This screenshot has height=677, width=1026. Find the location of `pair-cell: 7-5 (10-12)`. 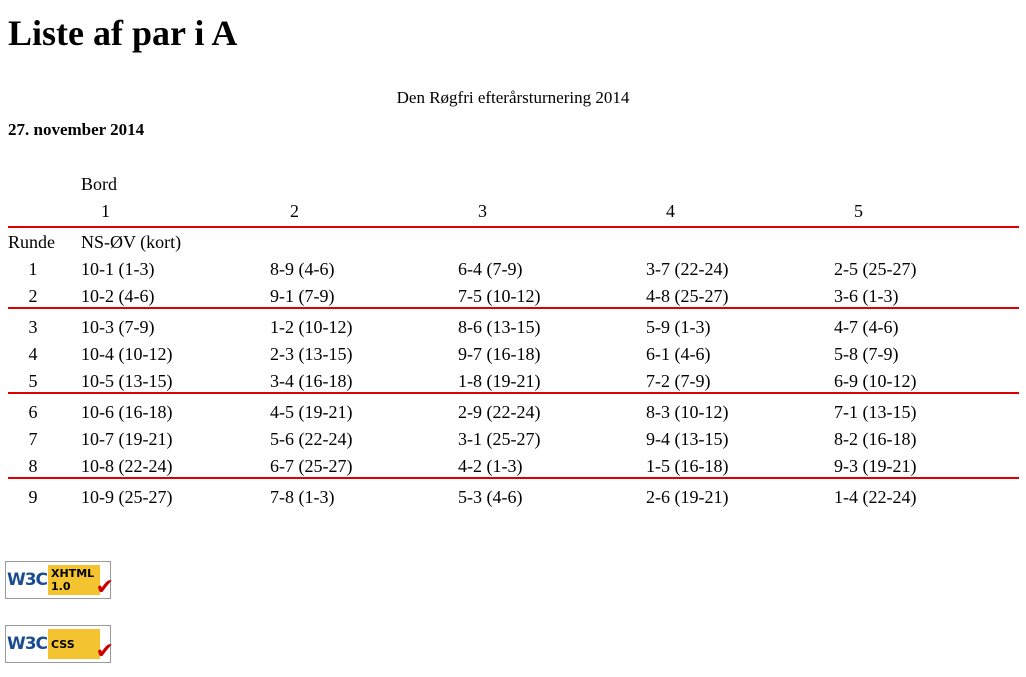

pair-cell: 7-5 (10-12) is located at coordinates (499, 296).